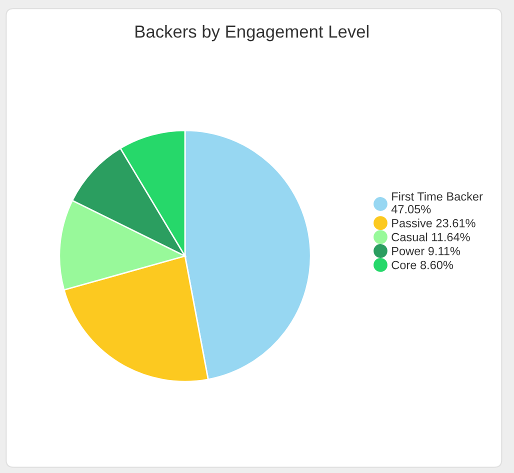 The image size is (514, 473). I want to click on legend-label: Power 9.11%, so click(426, 251).